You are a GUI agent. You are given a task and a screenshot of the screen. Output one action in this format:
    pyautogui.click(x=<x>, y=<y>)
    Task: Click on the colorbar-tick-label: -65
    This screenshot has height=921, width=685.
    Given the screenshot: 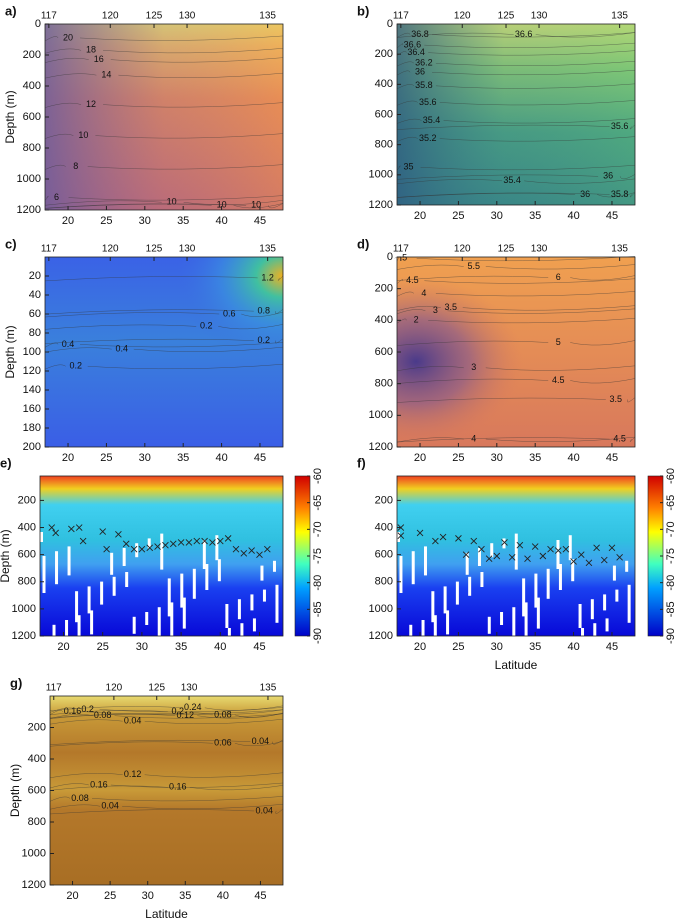 What is the action you would take?
    pyautogui.click(x=671, y=503)
    